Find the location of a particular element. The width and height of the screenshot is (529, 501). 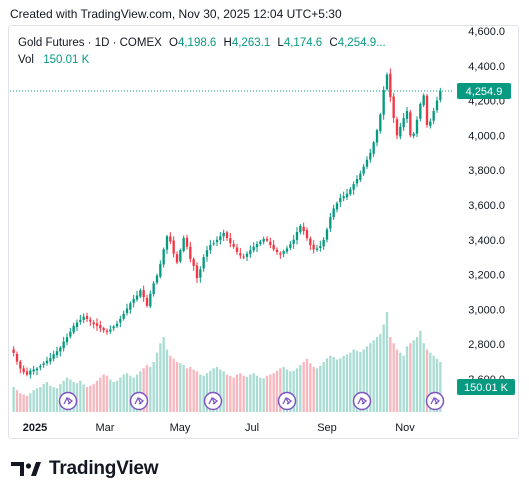

last-price-text: 4,254.9 is located at coordinates (484, 92).